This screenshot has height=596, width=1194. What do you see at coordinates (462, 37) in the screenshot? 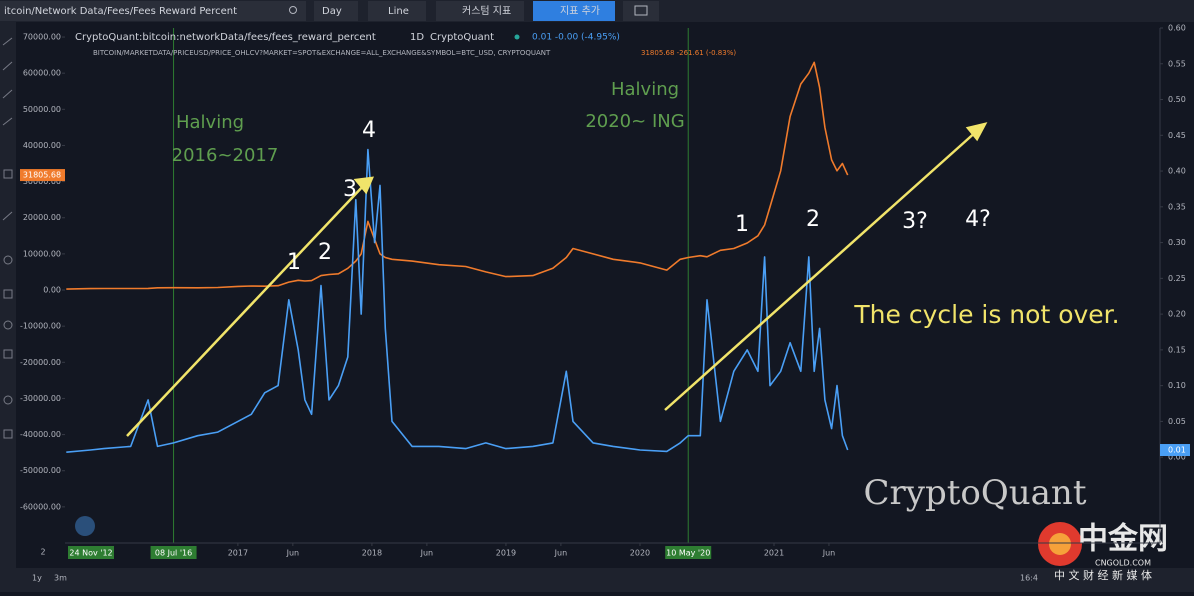
I see `legend-source: CryptoQuant` at bounding box center [462, 37].